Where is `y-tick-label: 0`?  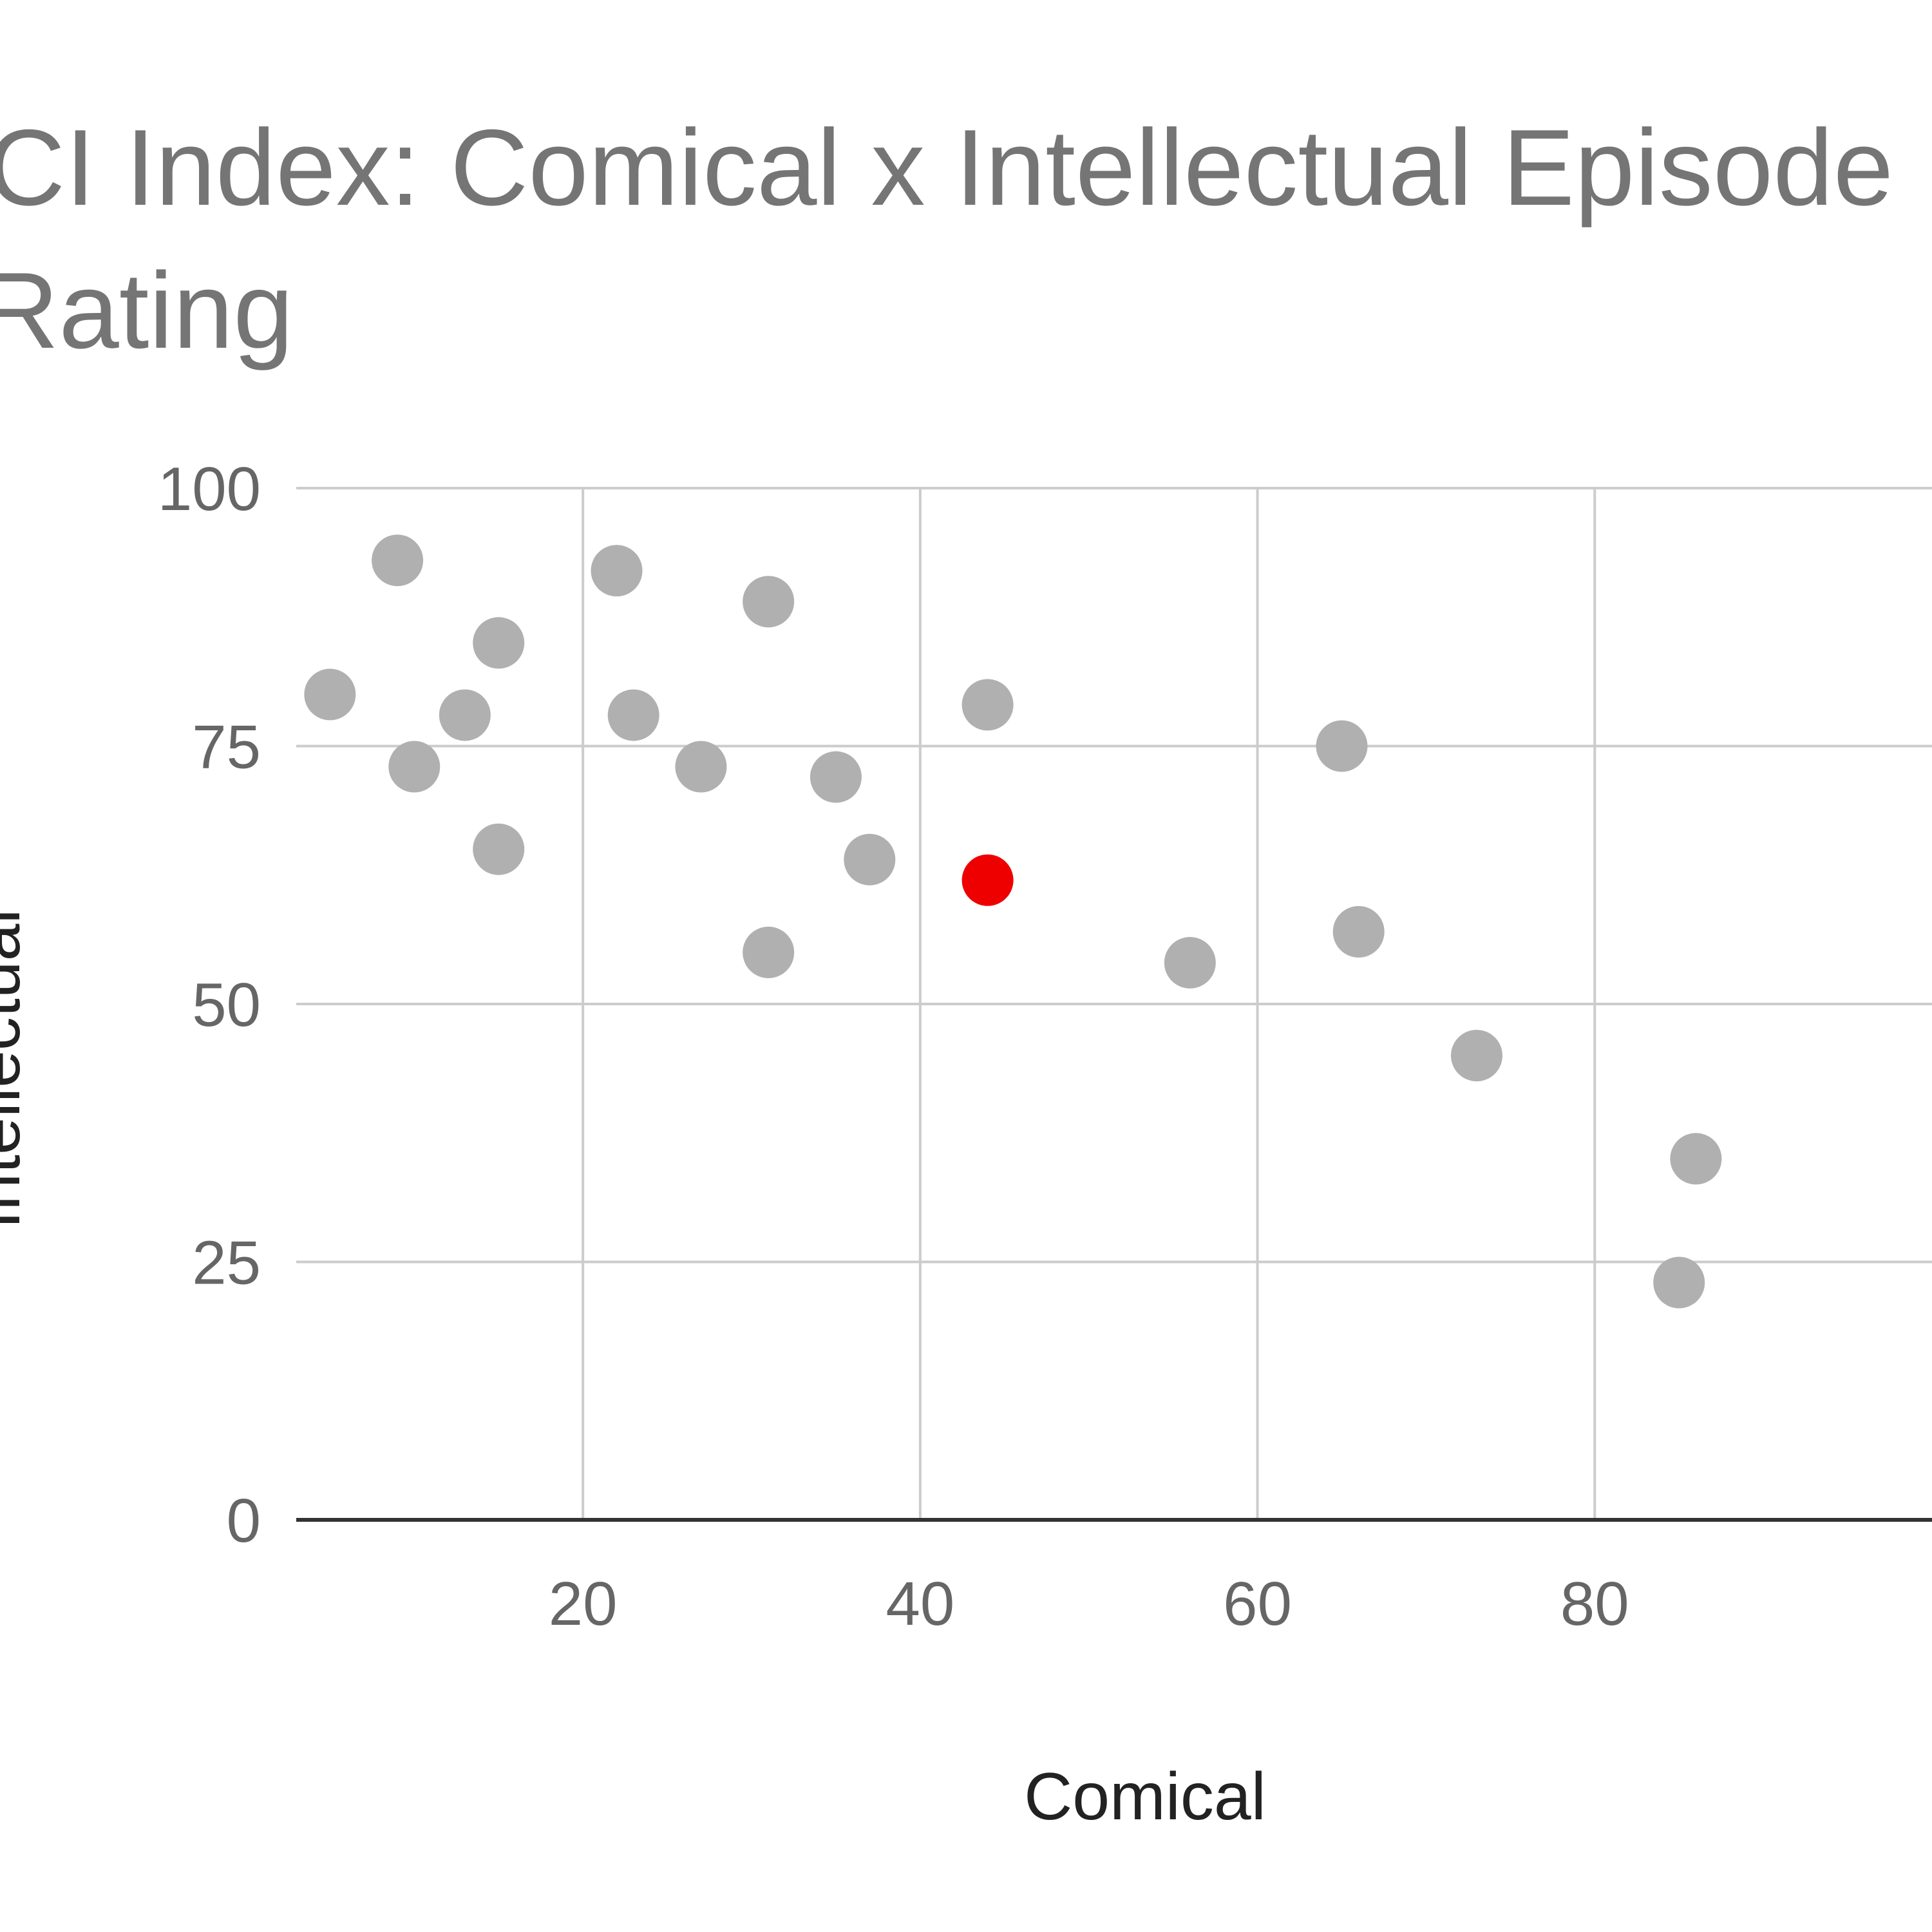
y-tick-label: 0 is located at coordinates (244, 1521).